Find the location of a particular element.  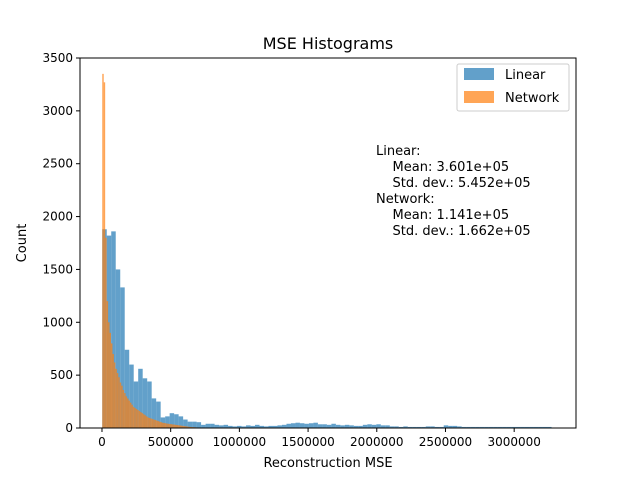

annotation-line: Linear: is located at coordinates (398, 151).